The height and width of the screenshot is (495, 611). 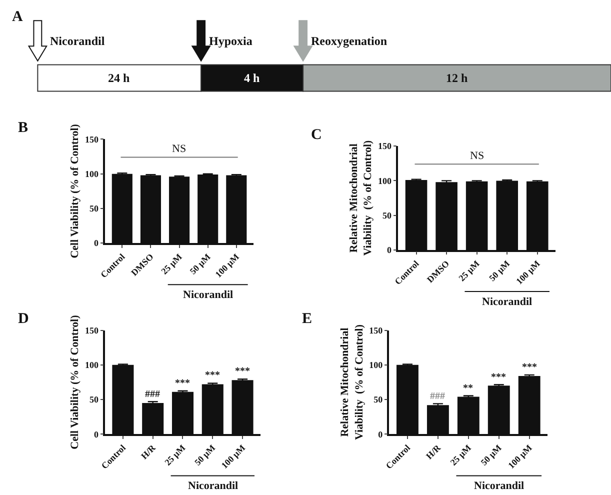 I want to click on text: A, so click(x=17, y=17).